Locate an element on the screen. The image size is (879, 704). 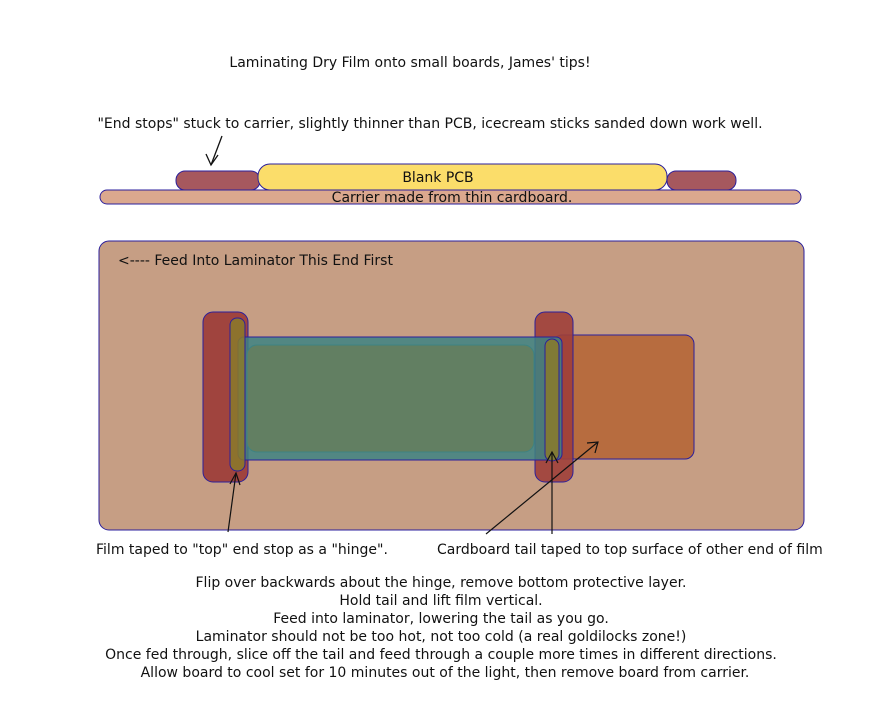
blank-pcb is located at coordinates (462, 177).